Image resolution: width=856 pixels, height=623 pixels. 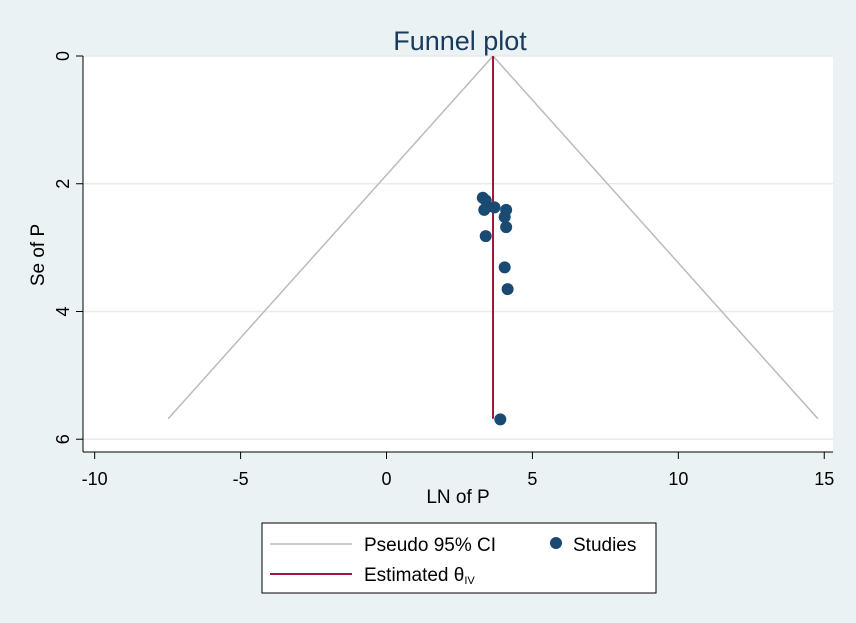 I want to click on x-axis-ticks: -10 -5 0 5 10 15, so click(x=458, y=470).